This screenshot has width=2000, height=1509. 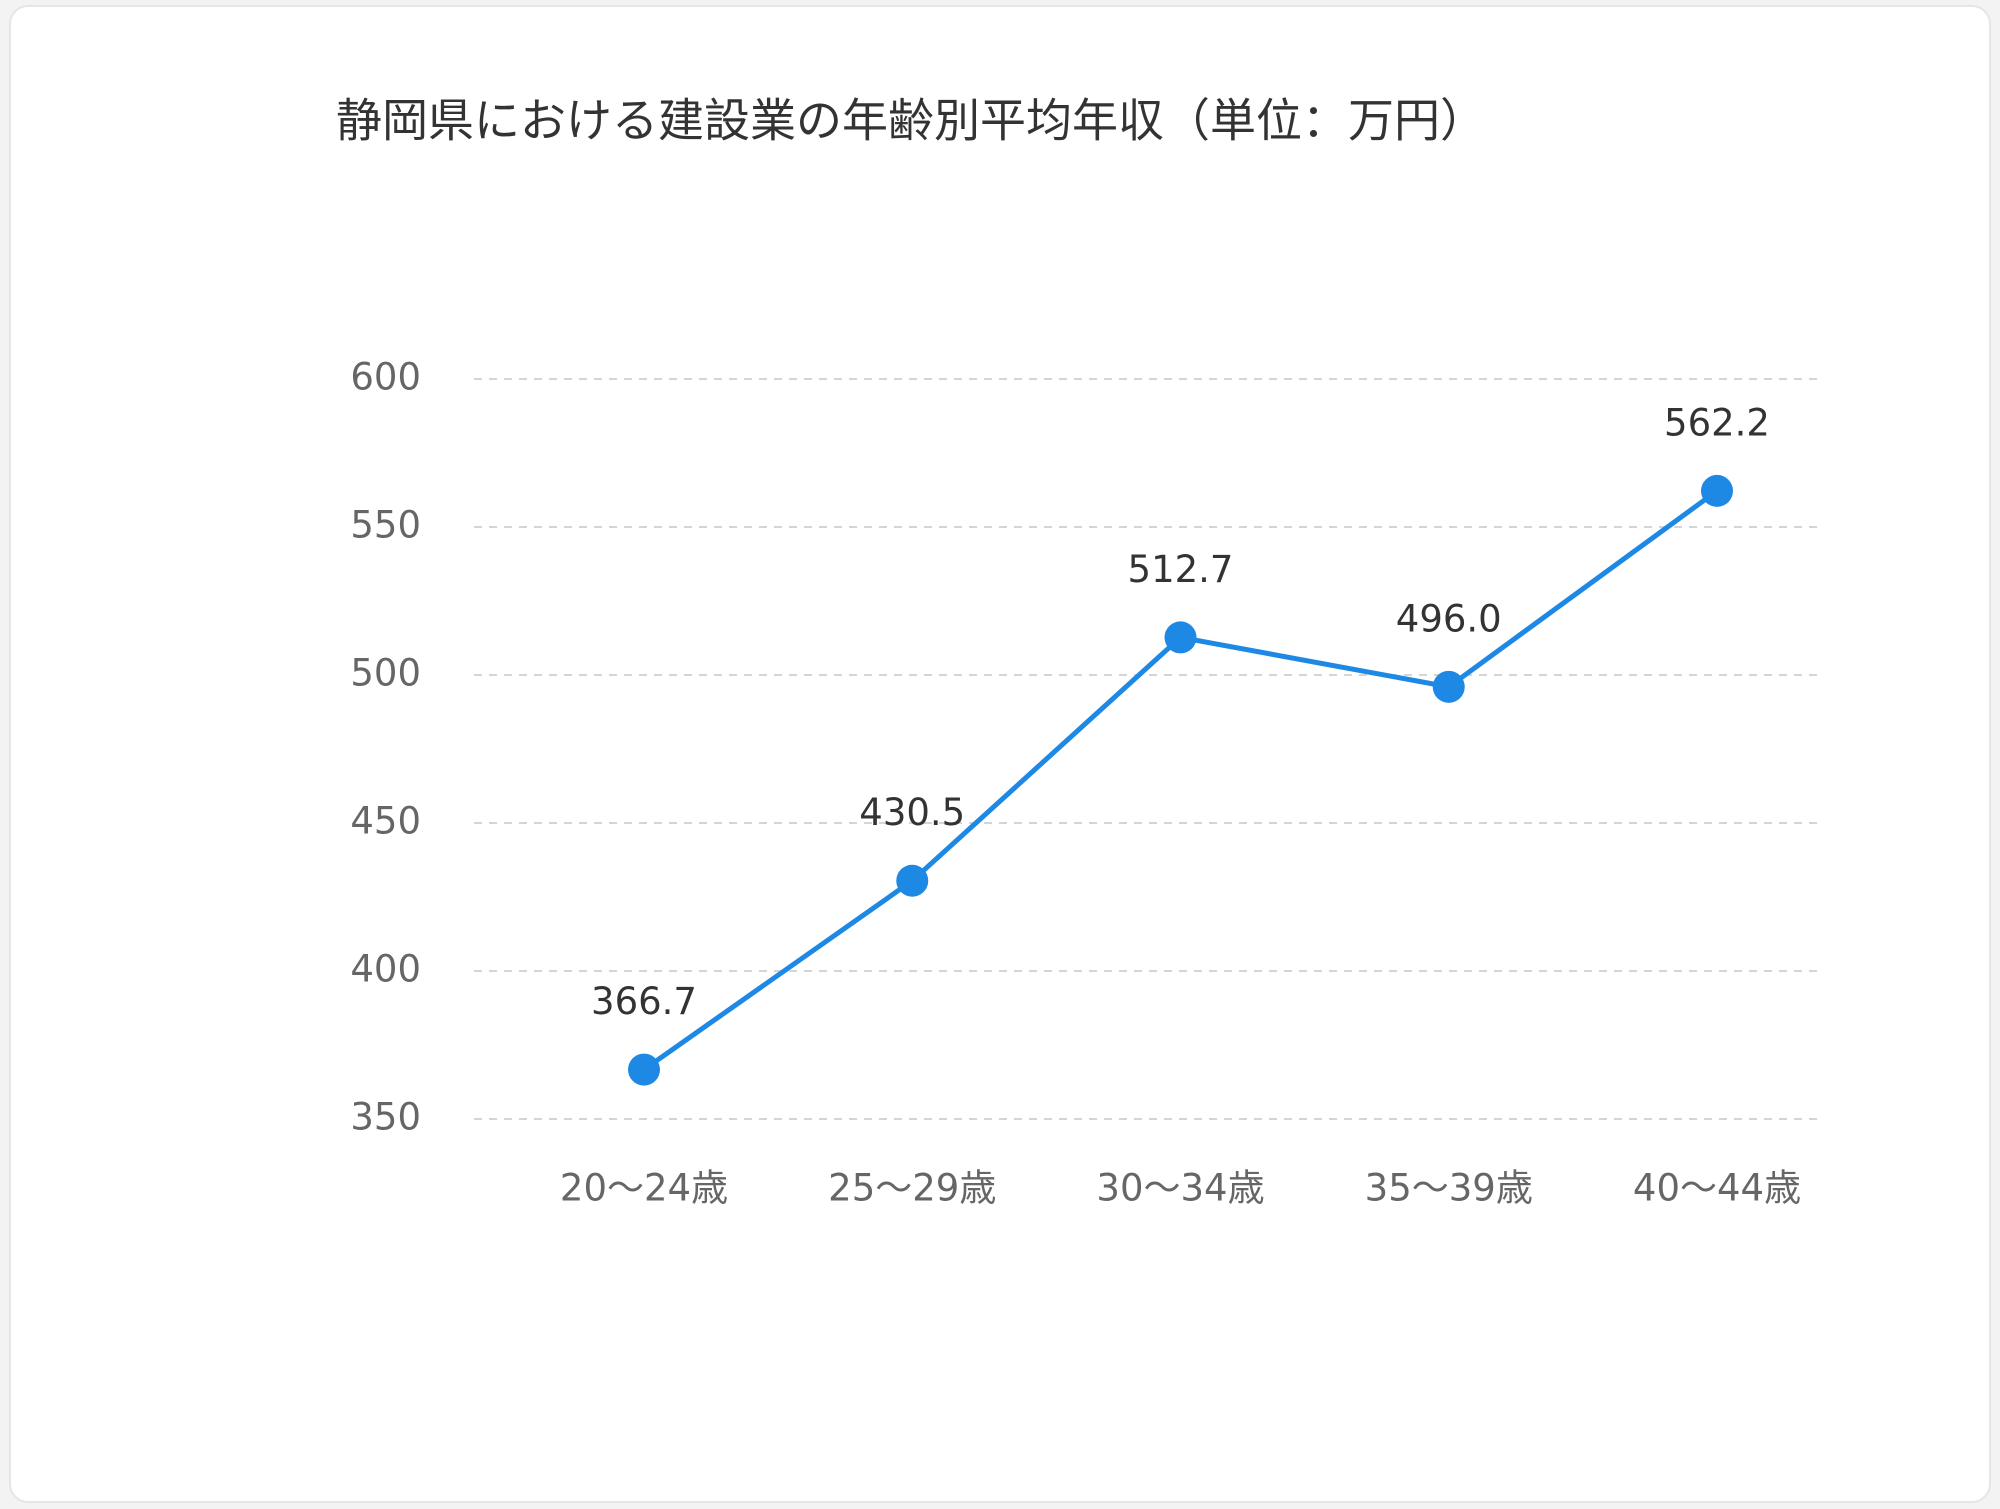 I want to click on y-tick-label: 600, so click(x=385, y=377).